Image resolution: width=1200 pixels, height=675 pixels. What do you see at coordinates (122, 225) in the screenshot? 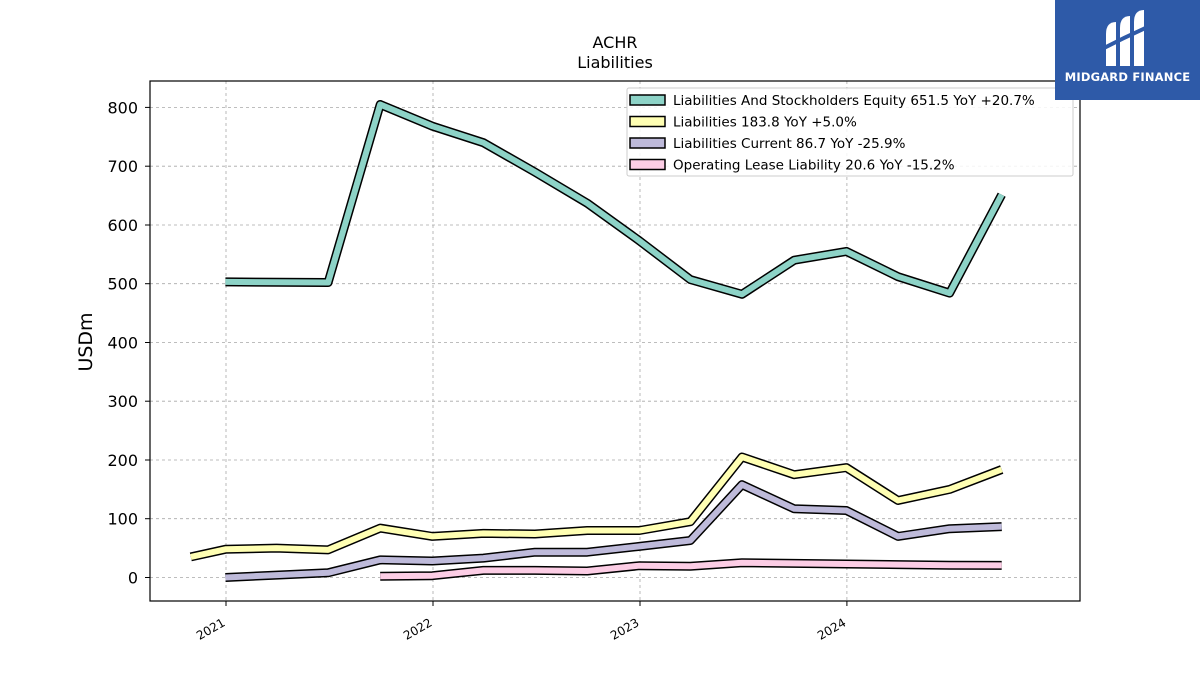
I see `y-tick-label: 600` at bounding box center [122, 225].